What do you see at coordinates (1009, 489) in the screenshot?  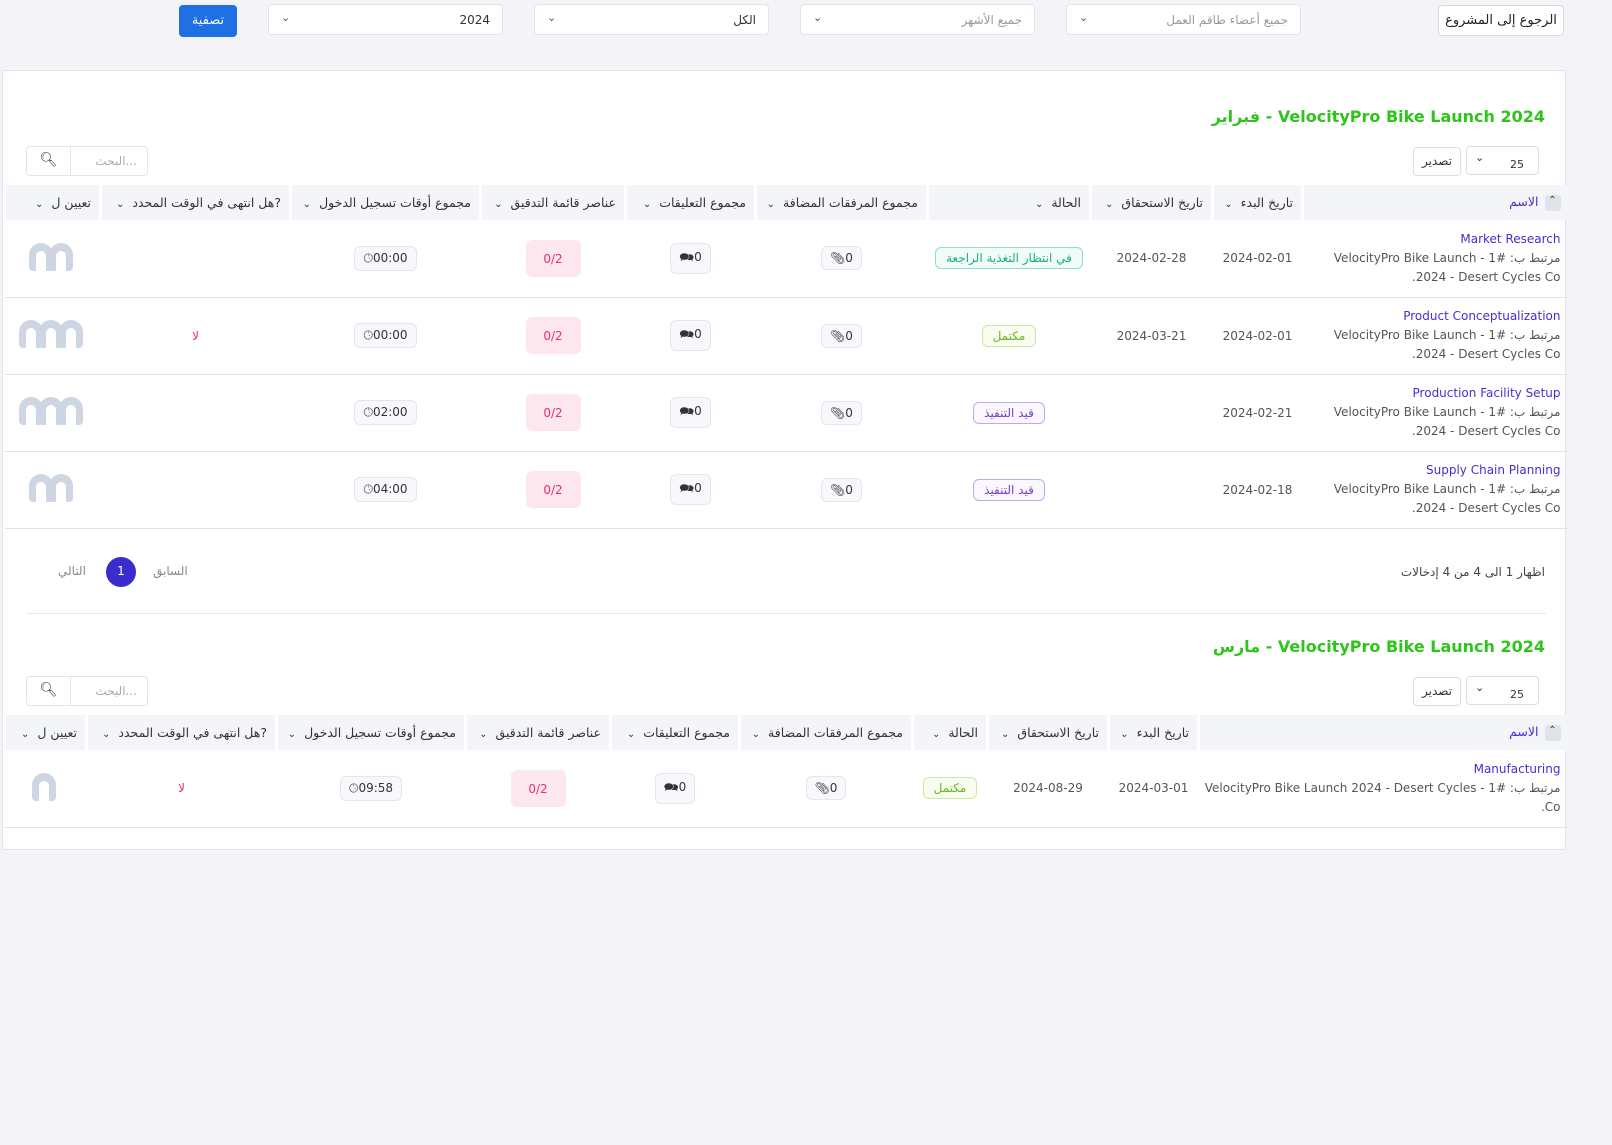 I see `status-badge: قيد التنفيذ` at bounding box center [1009, 489].